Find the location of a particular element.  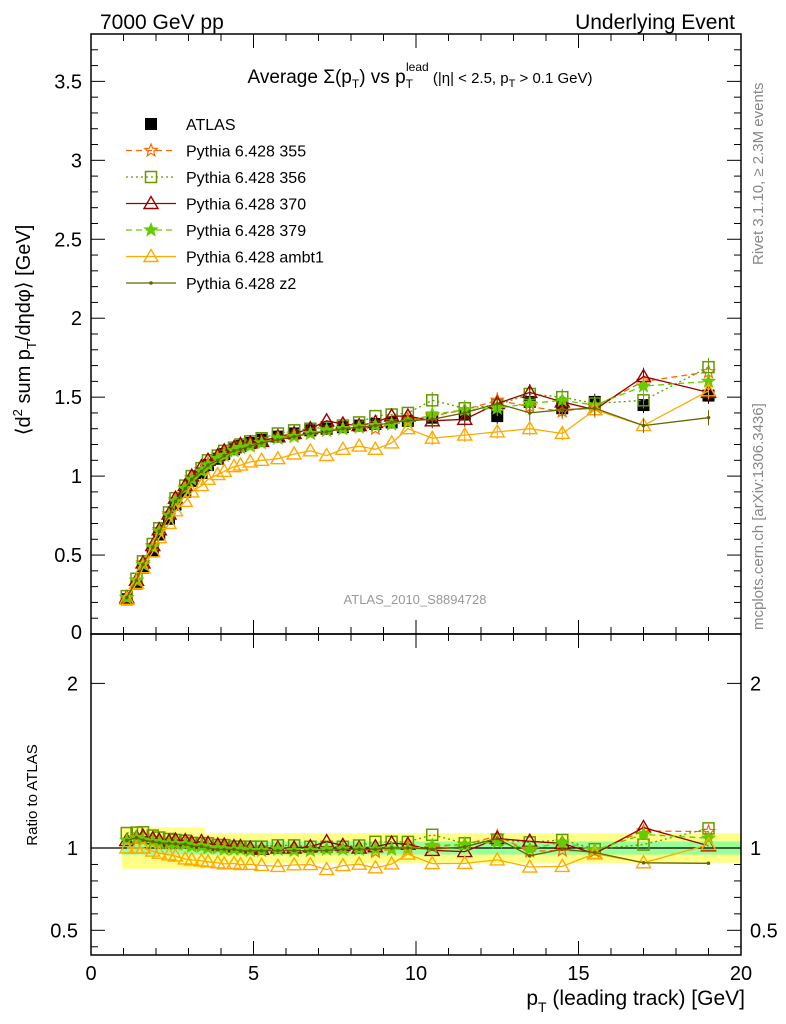

legend-label-pythia-6-428-370: Pythia 6.428 370 is located at coordinates (246, 205).